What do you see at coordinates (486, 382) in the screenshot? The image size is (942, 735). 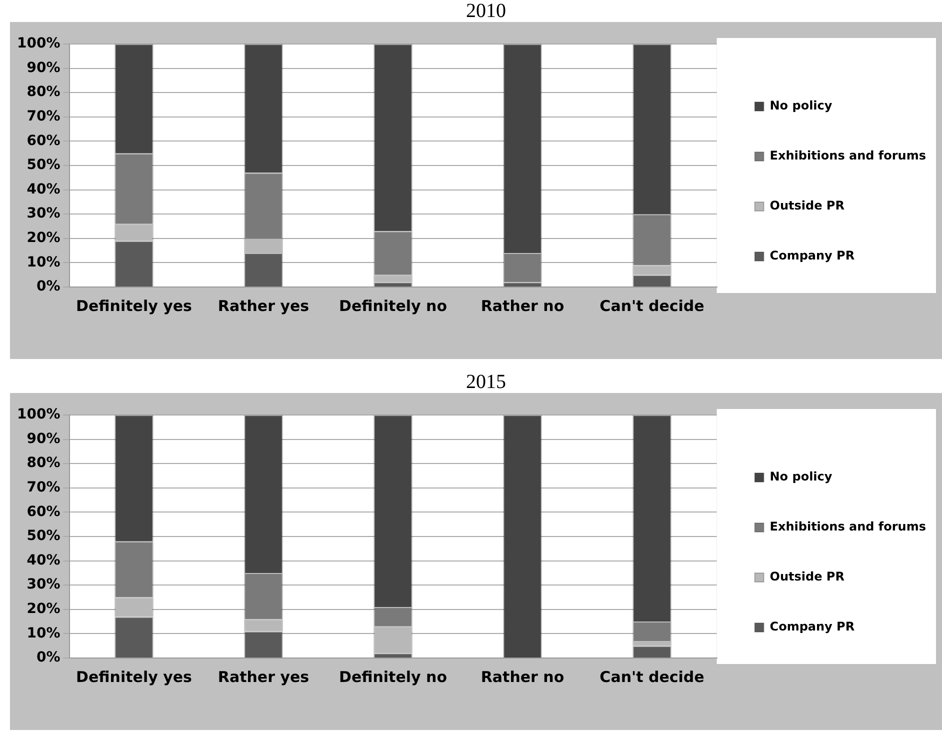 I see `chart-title: 2015` at bounding box center [486, 382].